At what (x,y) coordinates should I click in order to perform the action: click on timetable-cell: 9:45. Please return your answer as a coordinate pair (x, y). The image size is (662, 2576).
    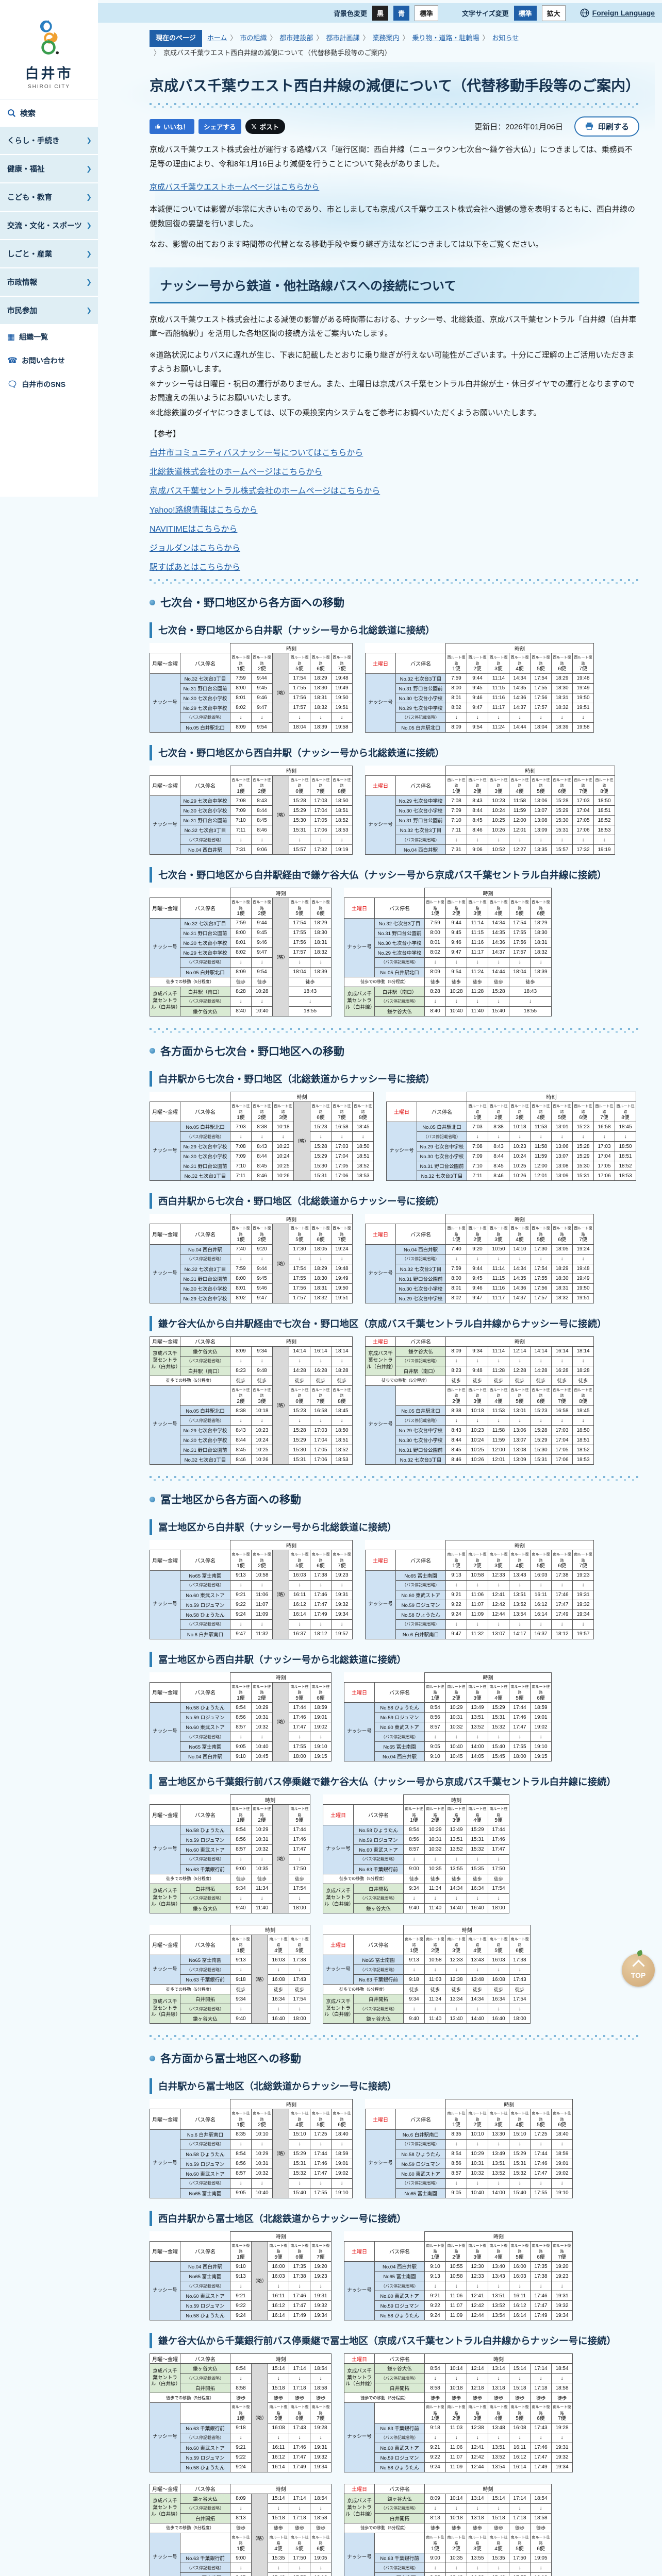
    Looking at the image, I should click on (262, 1278).